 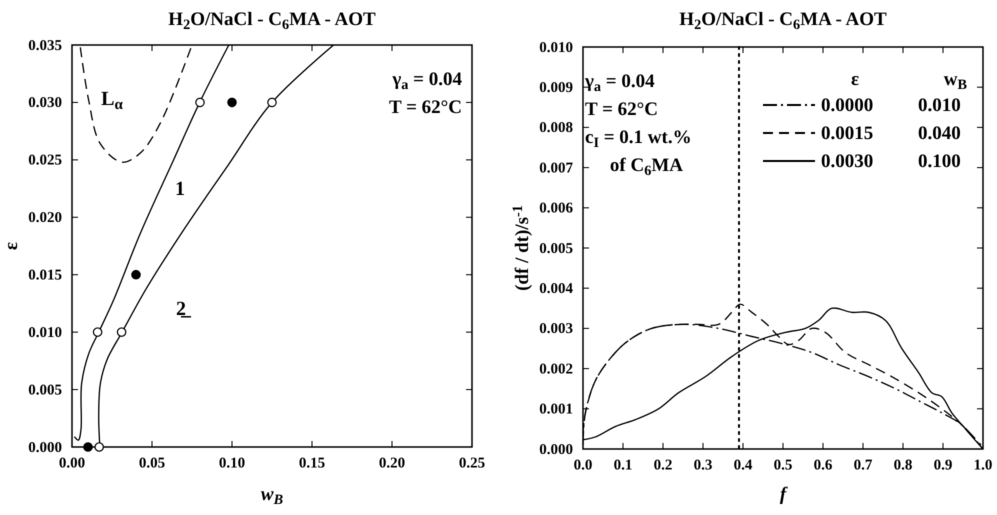 What do you see at coordinates (72, 464) in the screenshot?
I see `x-tick-label: 0.00` at bounding box center [72, 464].